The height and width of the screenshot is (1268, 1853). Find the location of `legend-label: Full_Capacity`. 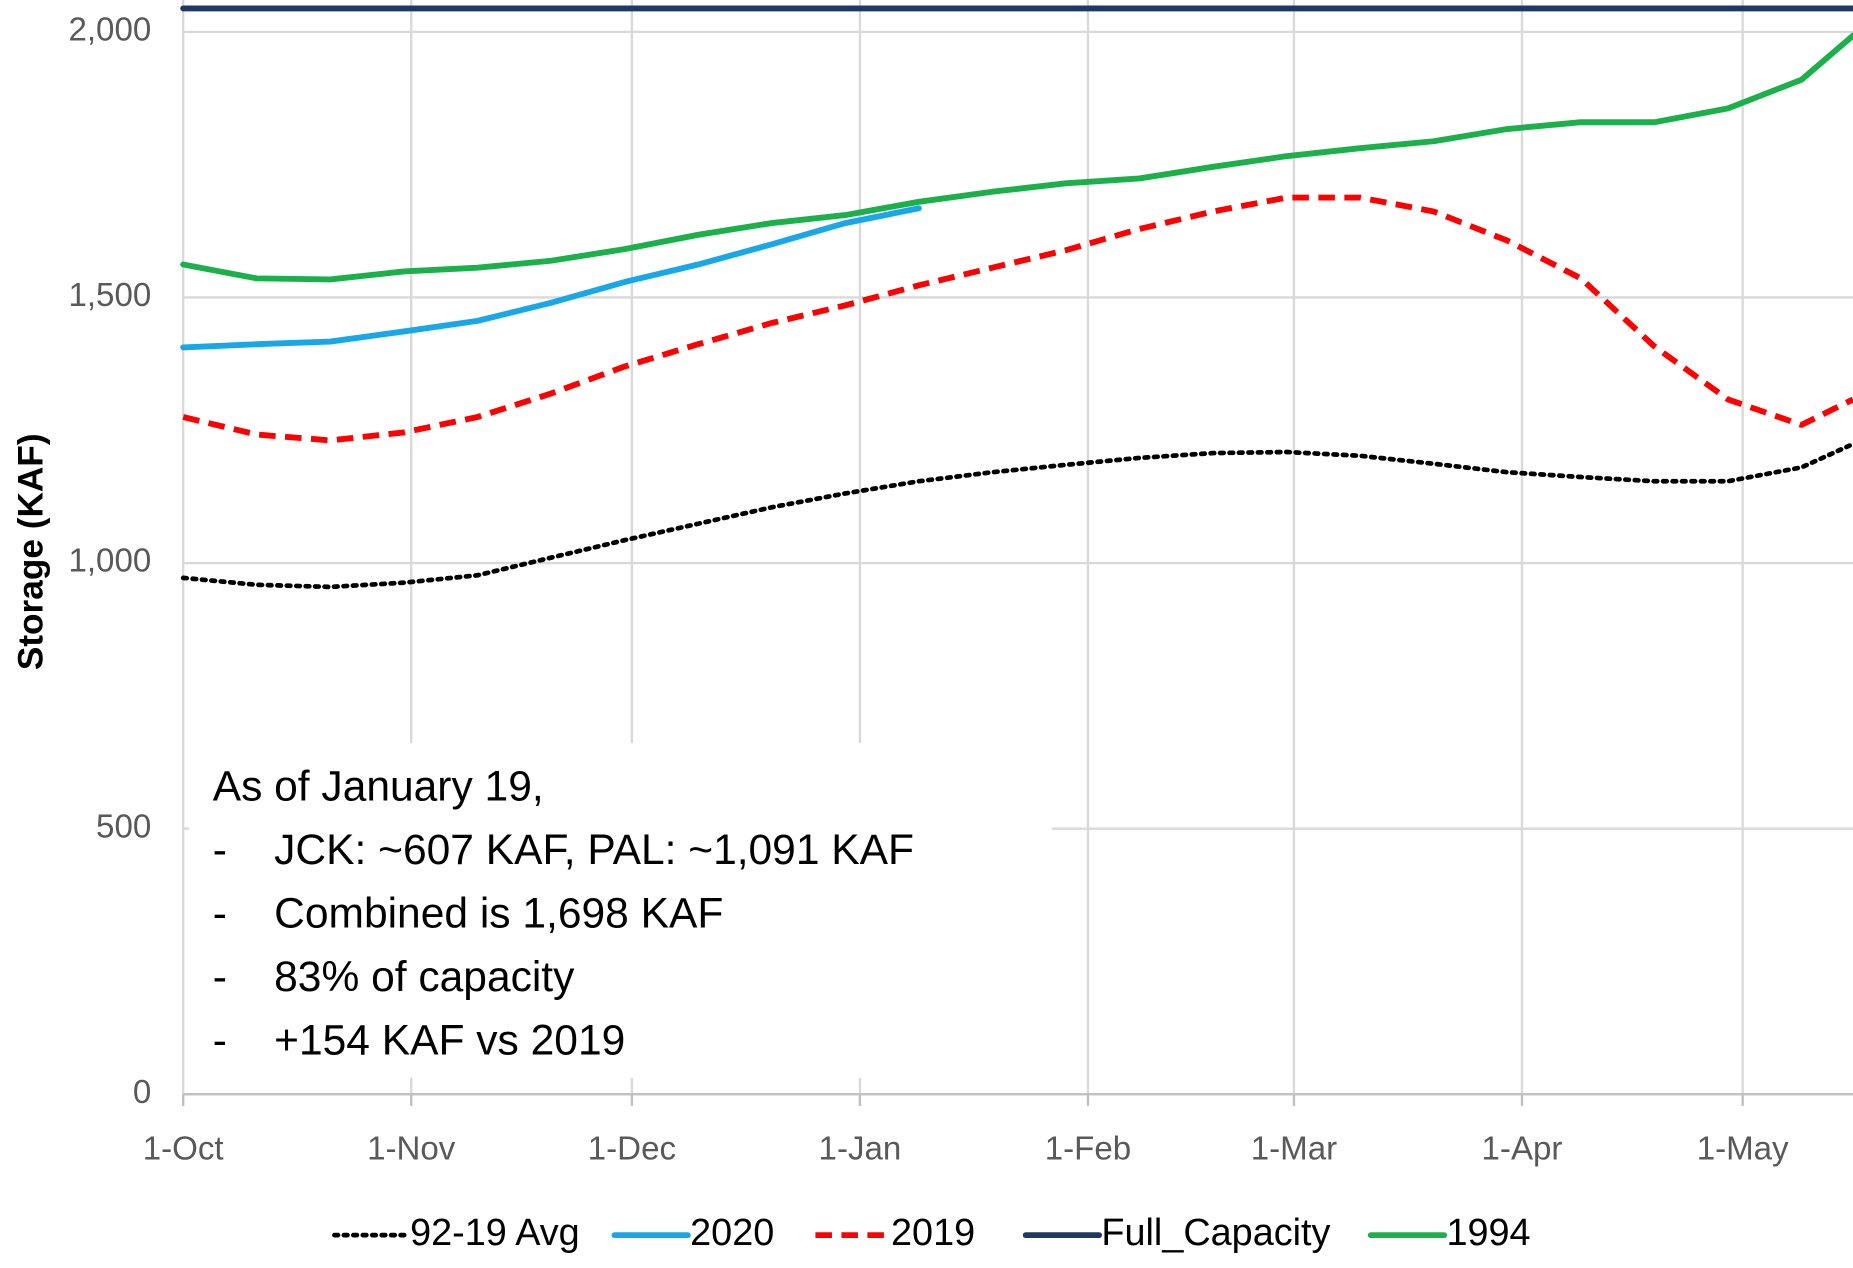

legend-label: Full_Capacity is located at coordinates (1215, 1232).